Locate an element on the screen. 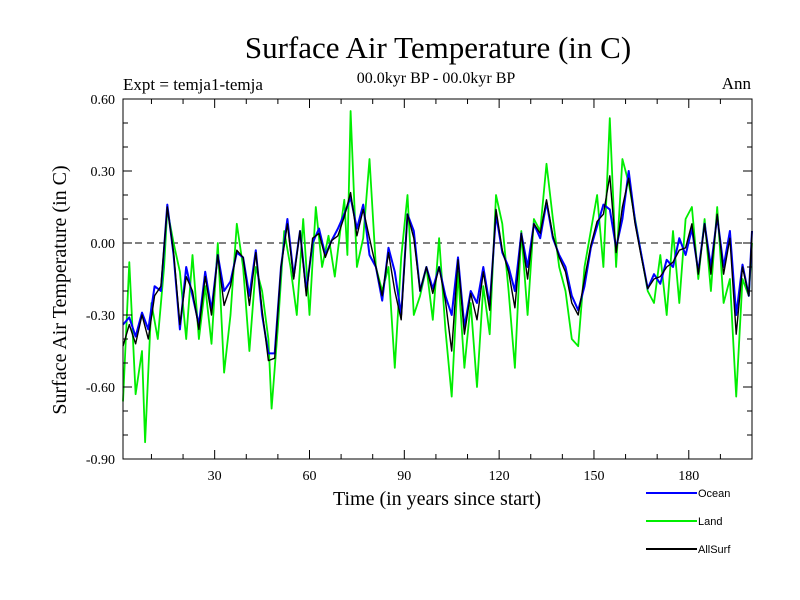 The width and height of the screenshot is (800, 600). x-tick-label: 120 is located at coordinates (499, 476).